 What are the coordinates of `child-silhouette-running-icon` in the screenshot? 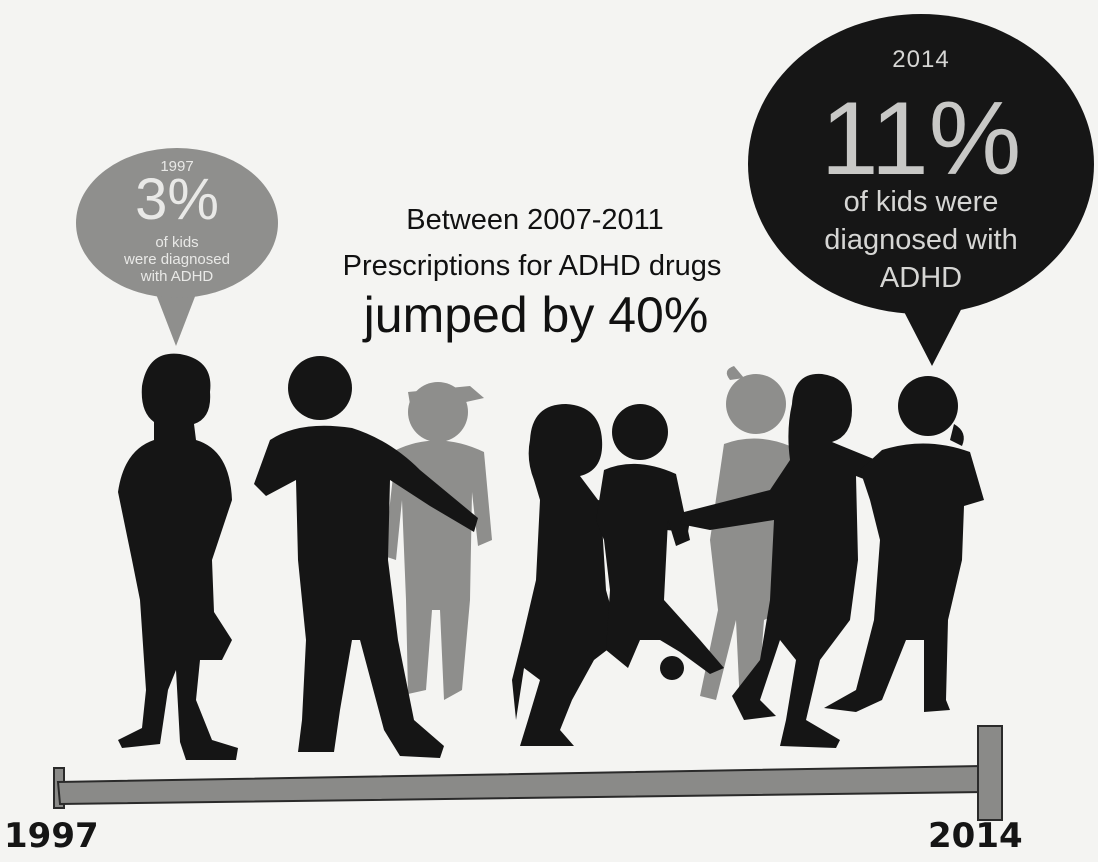 It's located at (601, 575).